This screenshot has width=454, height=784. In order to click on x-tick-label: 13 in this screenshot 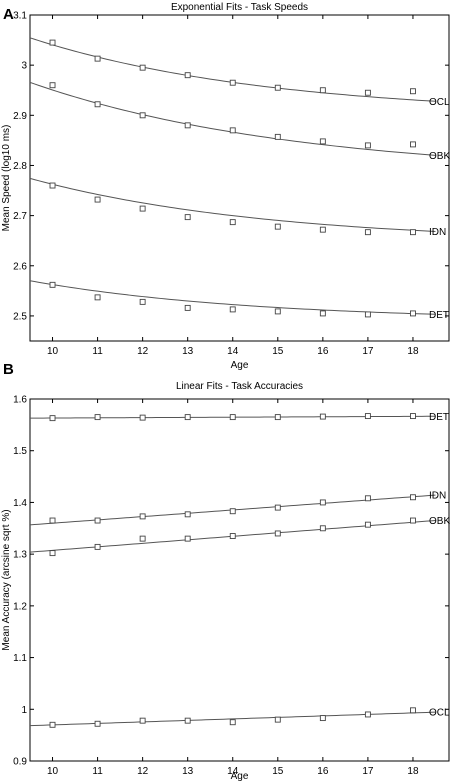, I will do `click(188, 771)`.